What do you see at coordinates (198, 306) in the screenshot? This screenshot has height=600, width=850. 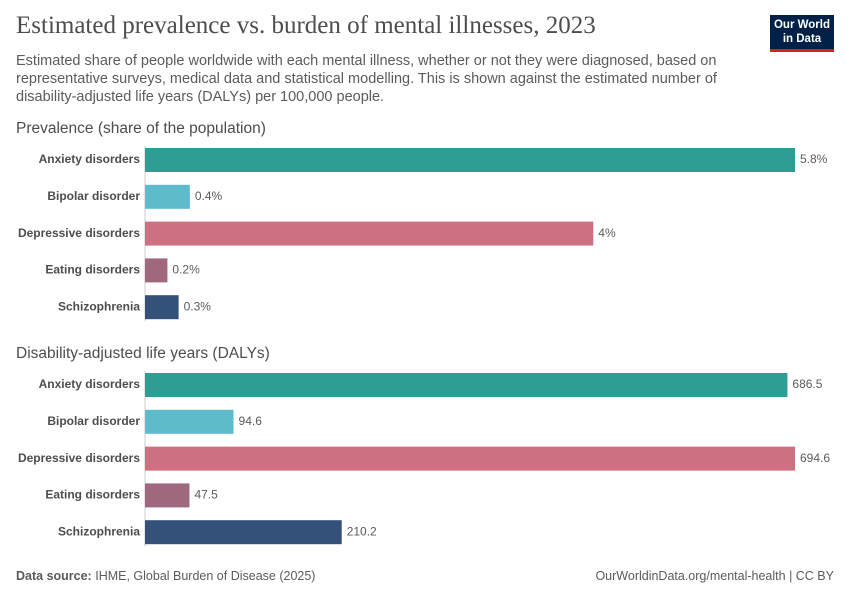 I see `value-label: 0.3%` at bounding box center [198, 306].